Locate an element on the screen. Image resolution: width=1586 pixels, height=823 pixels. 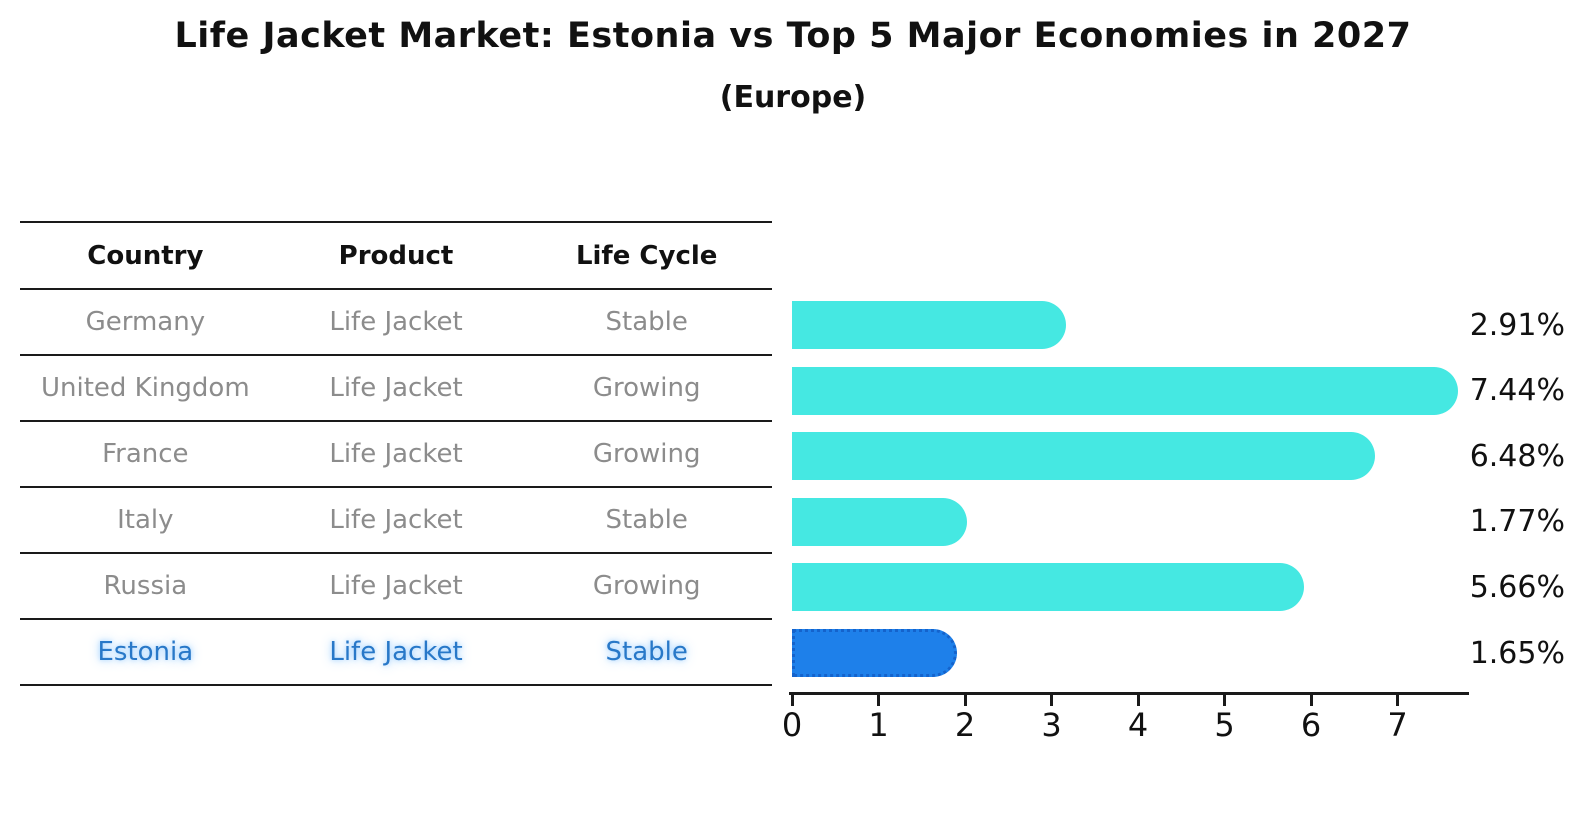
column-header-product: Product is located at coordinates (396, 255).